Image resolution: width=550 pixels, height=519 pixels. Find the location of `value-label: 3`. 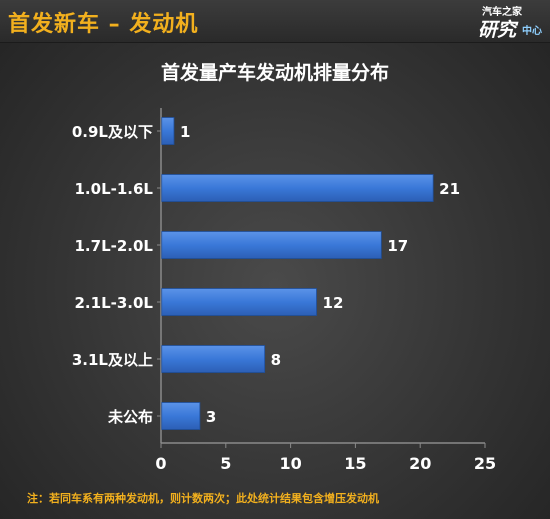

value-label: 3 is located at coordinates (211, 417).